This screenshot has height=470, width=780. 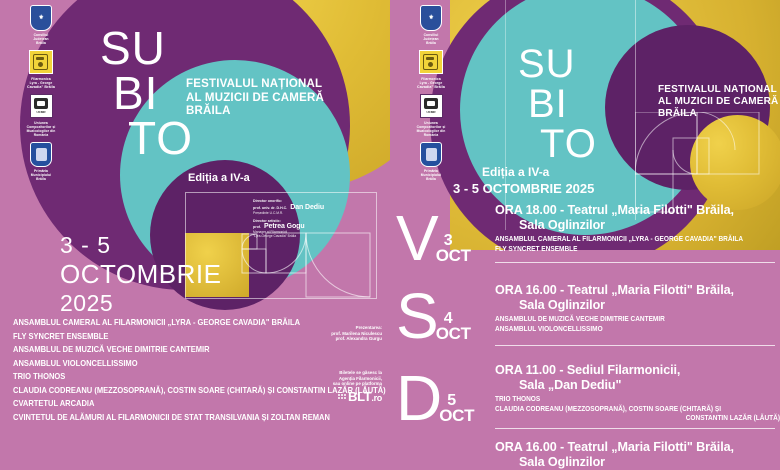 I want to click on artistic-director-role-1: Manager al Filarmonicii, so click(x=270, y=232).